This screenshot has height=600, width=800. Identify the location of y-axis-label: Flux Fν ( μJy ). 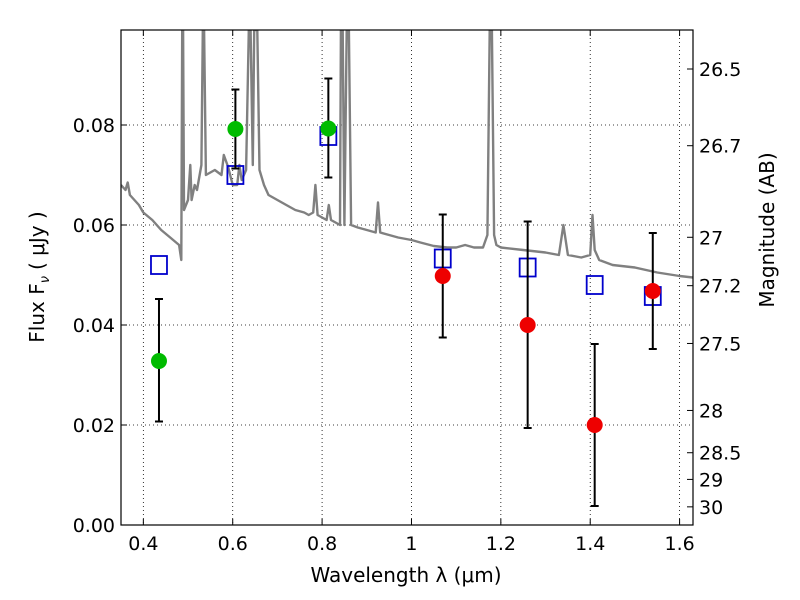
(39, 276).